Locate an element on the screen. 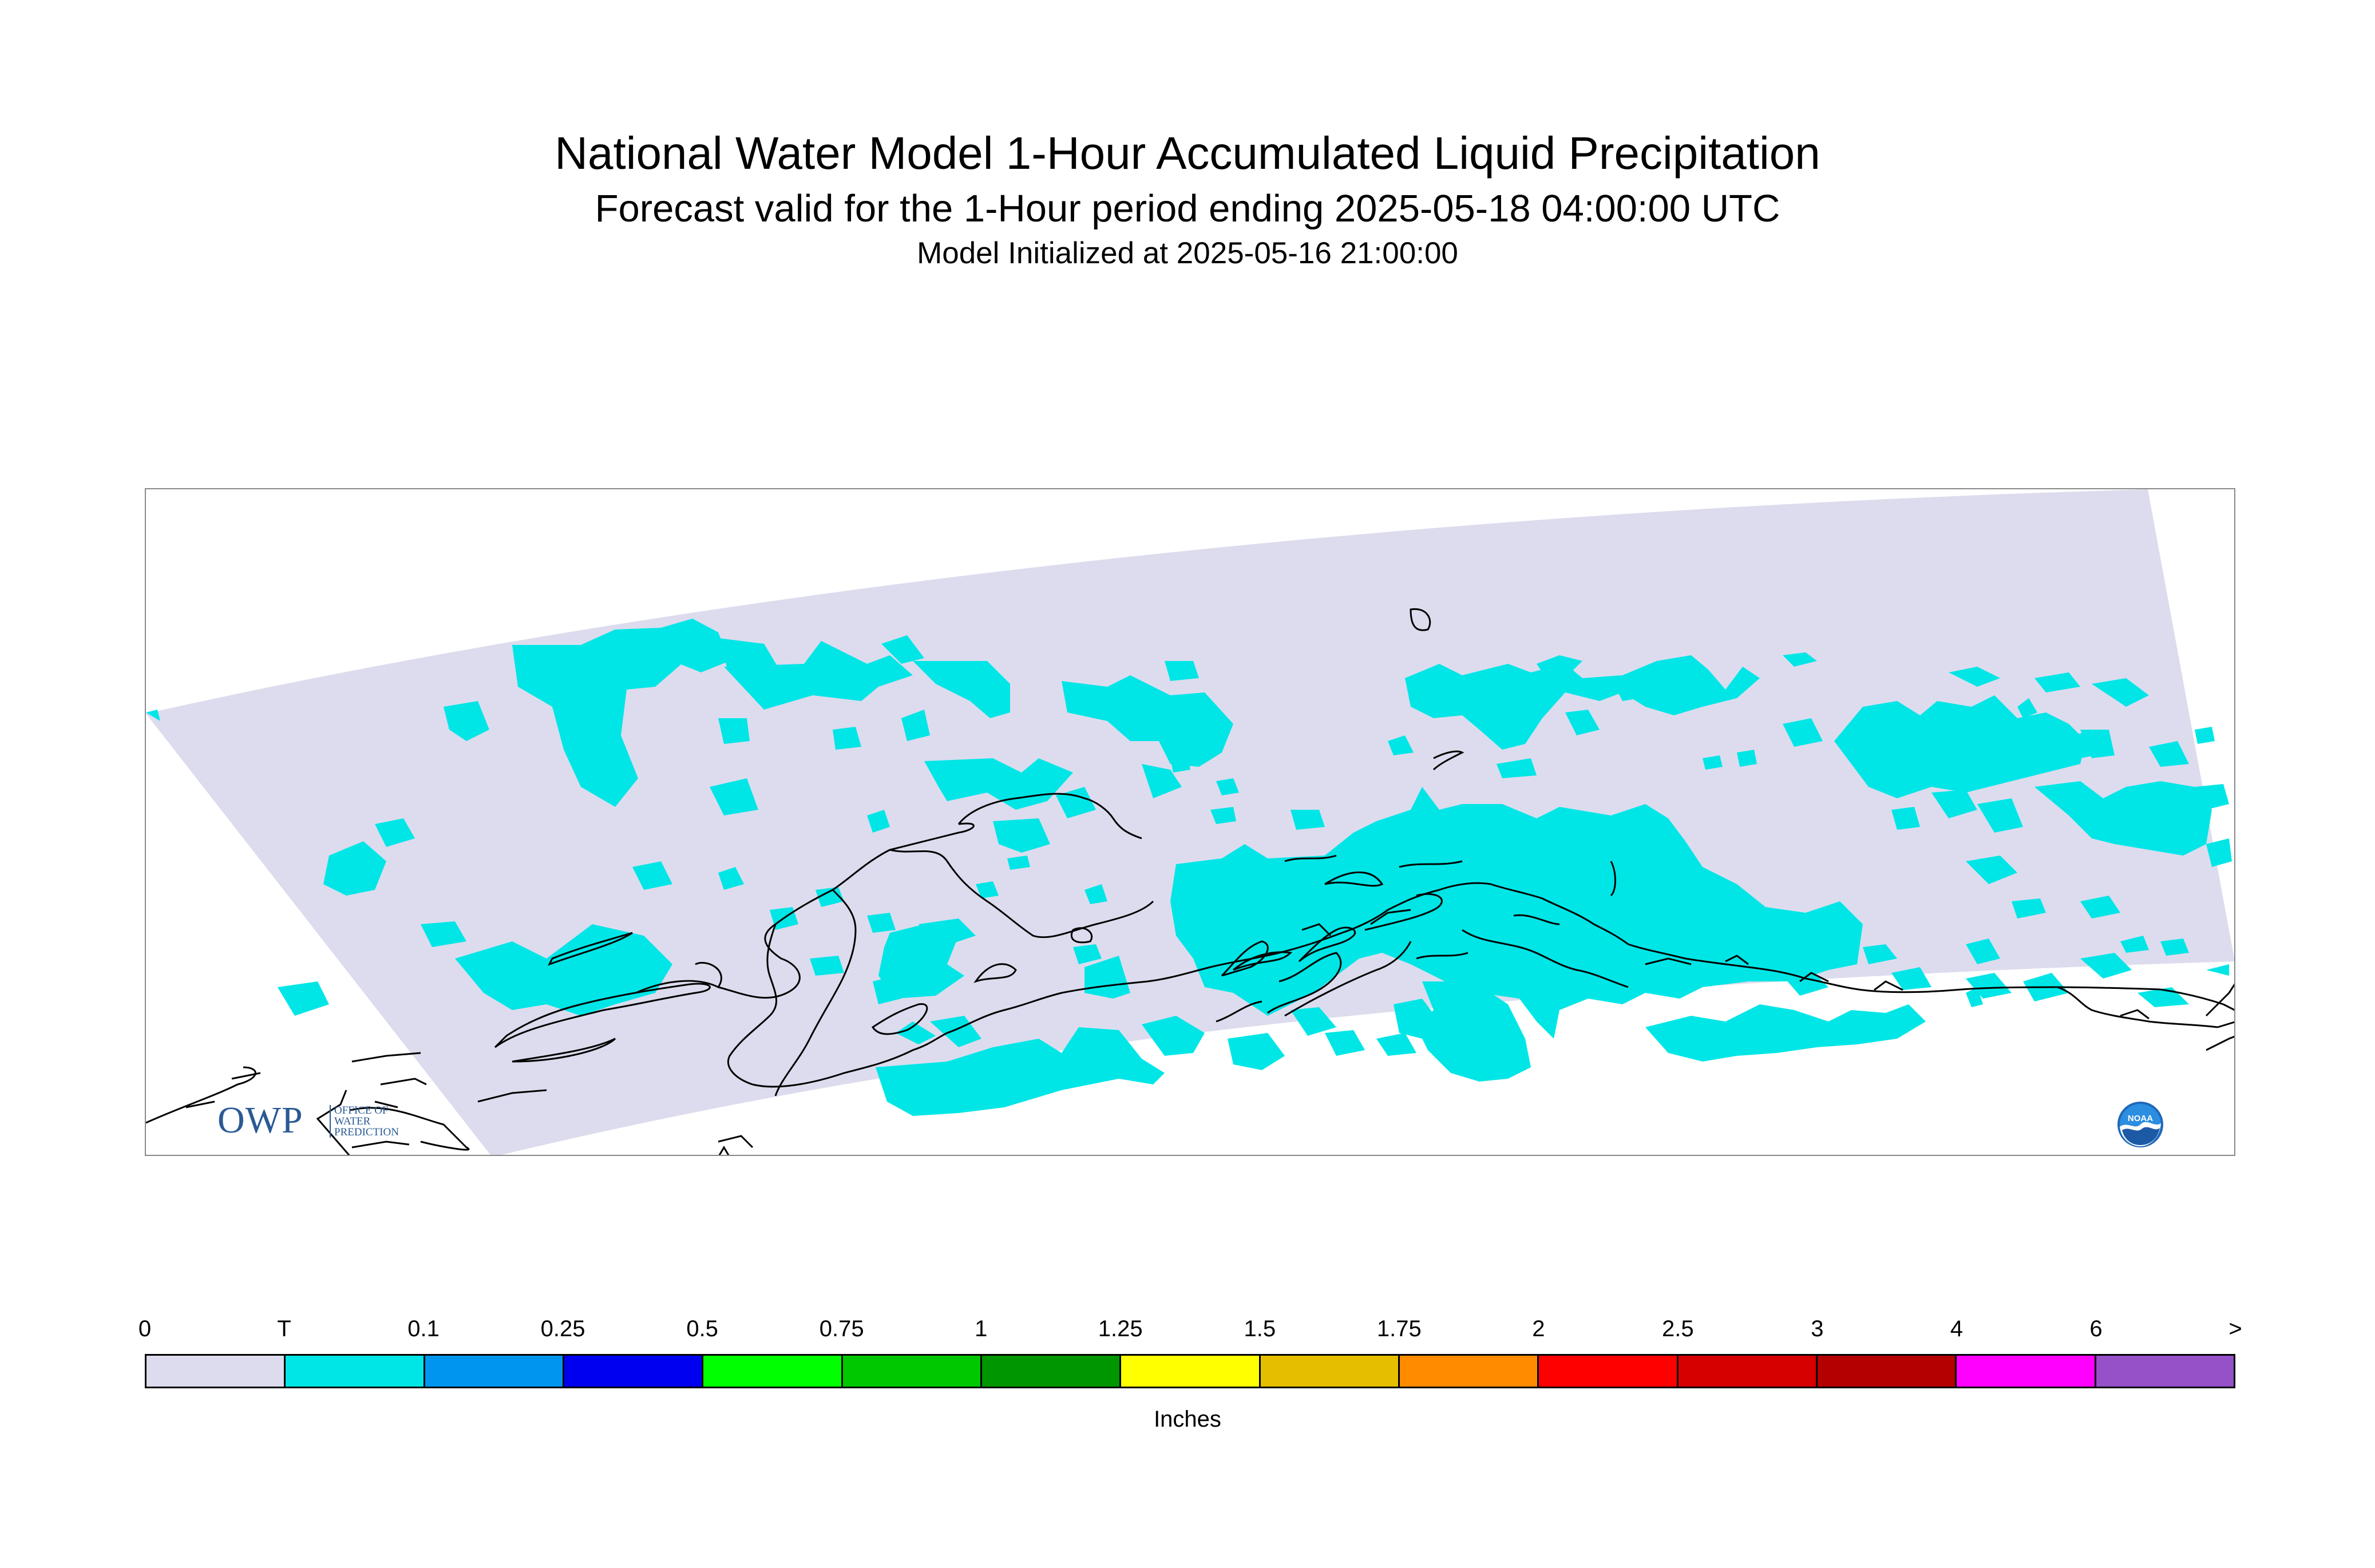  color-legend-bar is located at coordinates (1190, 1371).